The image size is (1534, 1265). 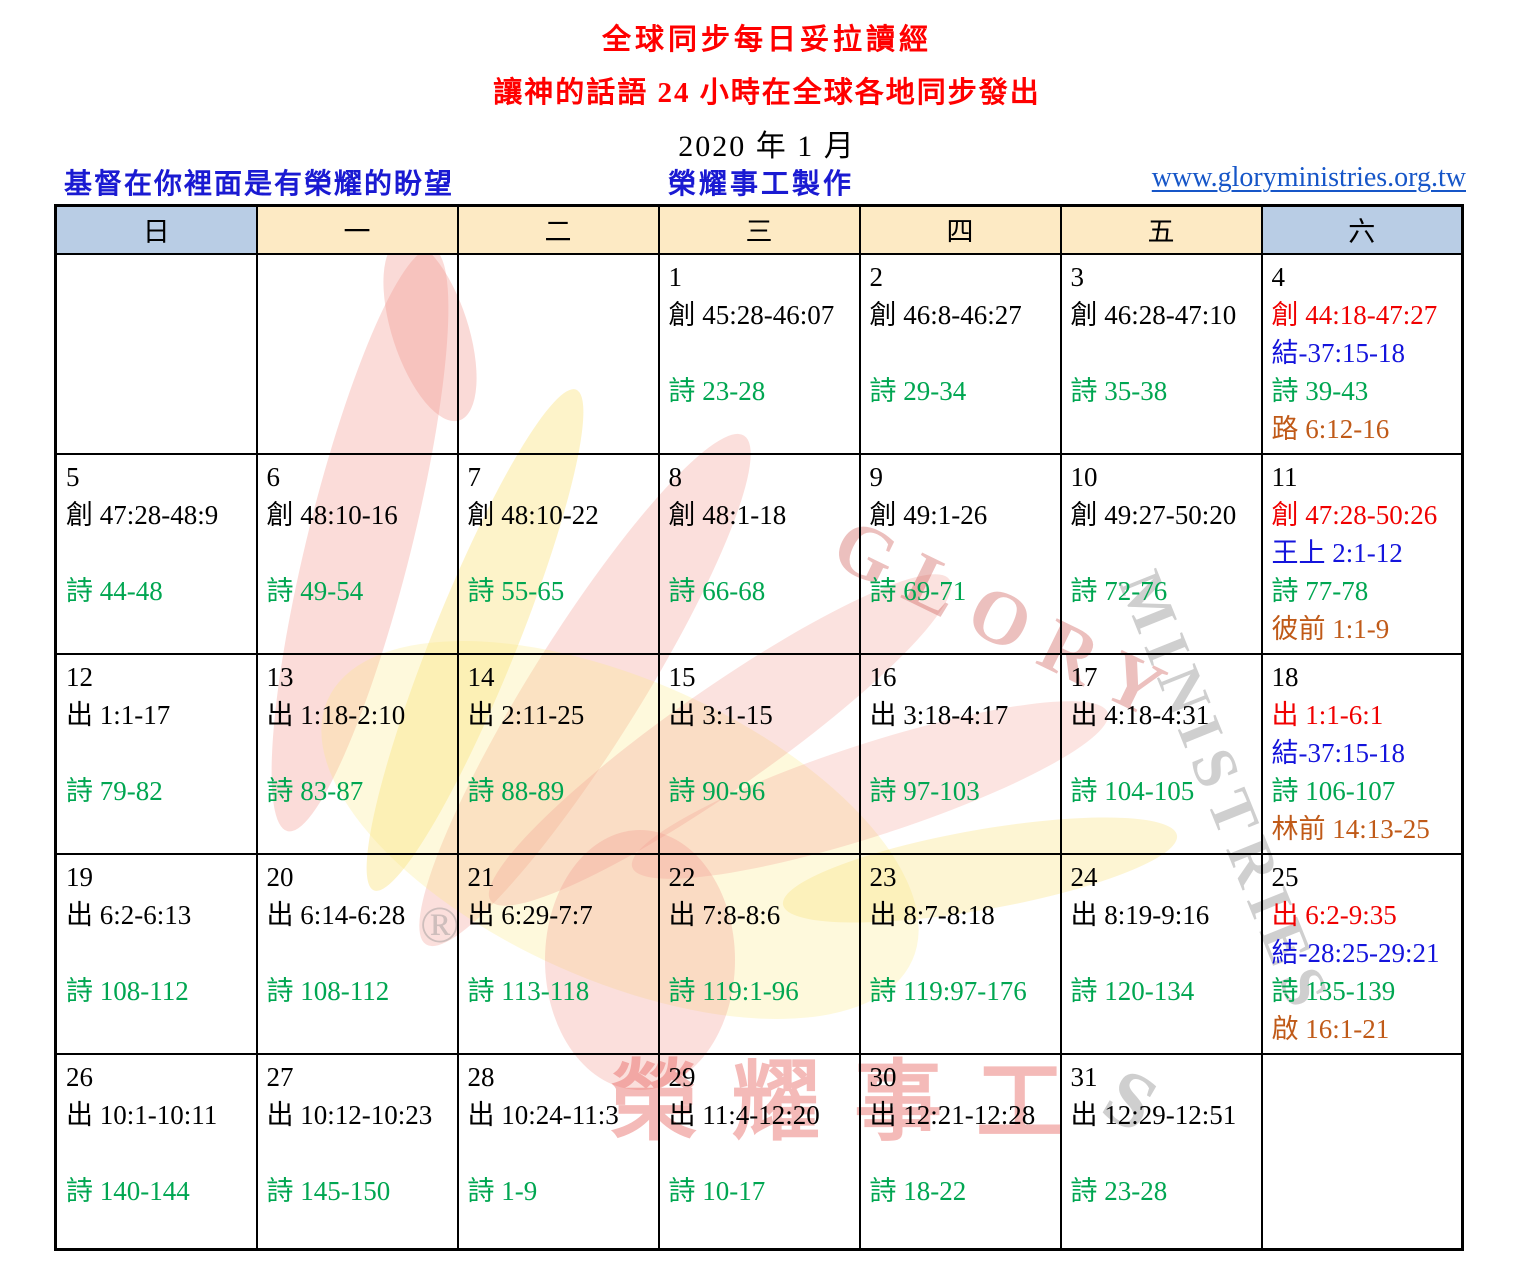 I want to click on reading-blue: 結-28:25-29:21, so click(x=1355, y=952).